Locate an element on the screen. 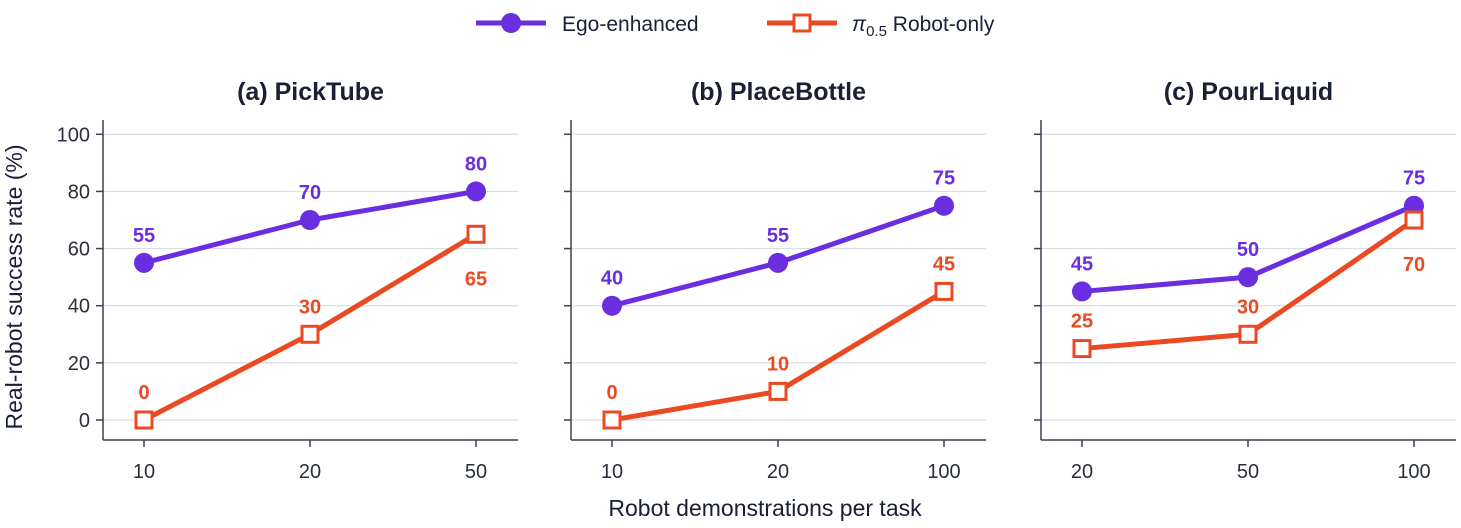 This screenshot has height=528, width=1461. y-tick-label: 60 is located at coordinates (79, 250).